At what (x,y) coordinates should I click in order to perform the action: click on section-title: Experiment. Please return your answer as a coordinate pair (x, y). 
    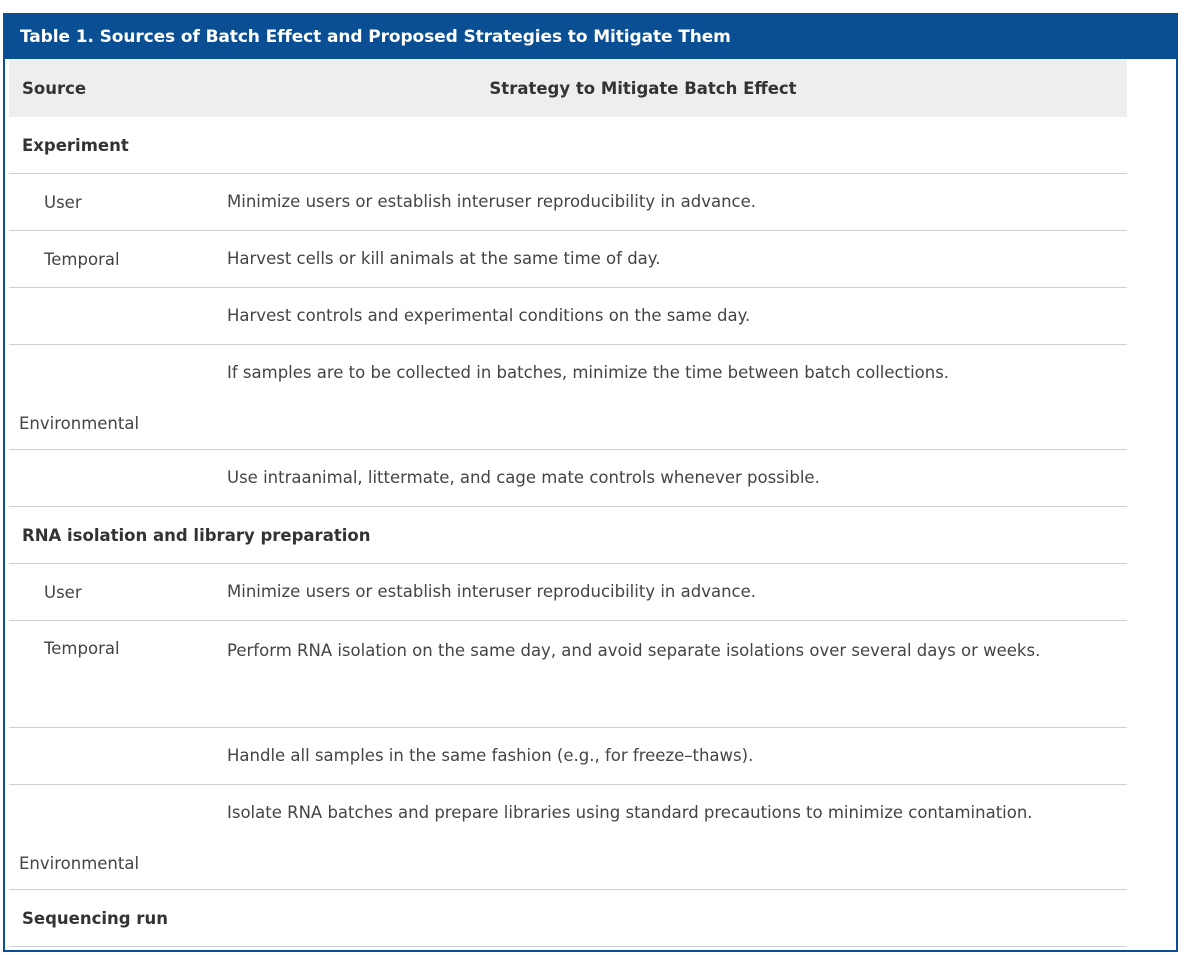
    Looking at the image, I should click on (568, 145).